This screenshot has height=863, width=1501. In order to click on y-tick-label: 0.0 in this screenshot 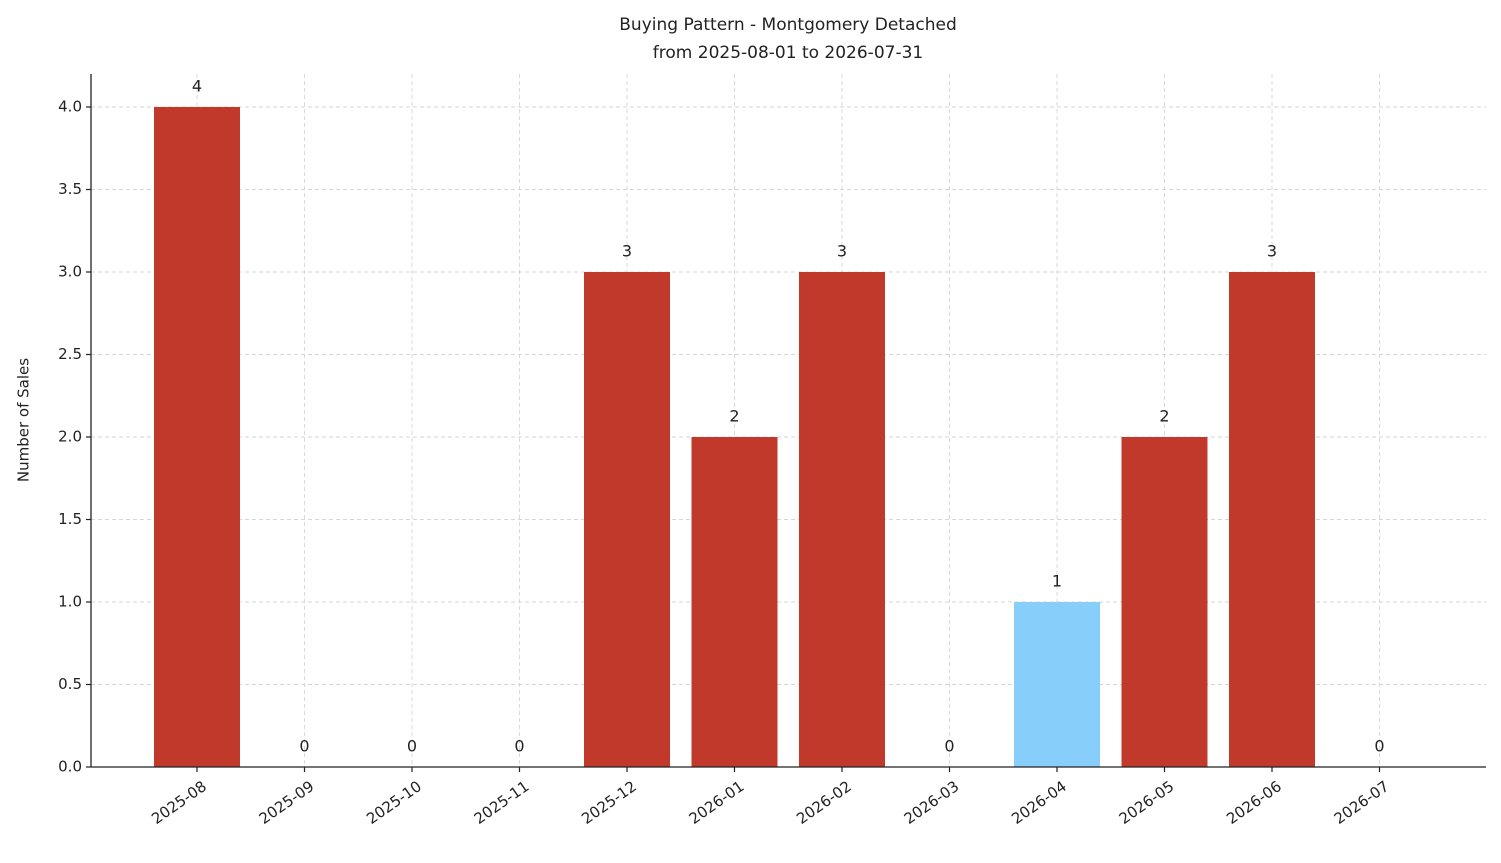, I will do `click(70, 767)`.